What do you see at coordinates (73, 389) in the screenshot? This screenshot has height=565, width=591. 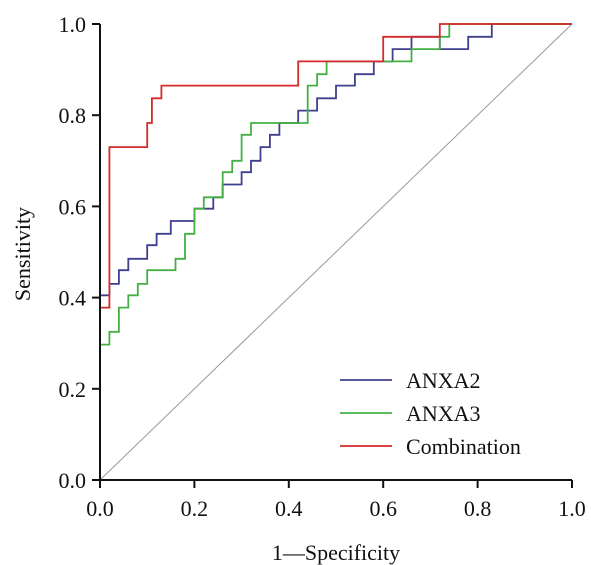 I see `y-tick-label: 0.2` at bounding box center [73, 389].